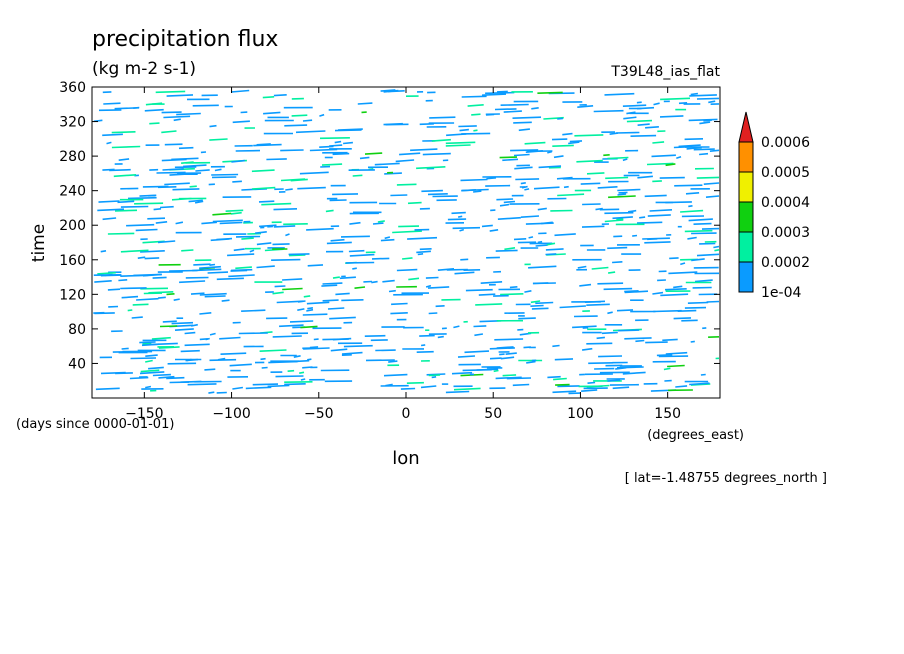 The width and height of the screenshot is (904, 654). Describe the element at coordinates (746, 217) in the screenshot. I see `colorbar-segment` at that location.